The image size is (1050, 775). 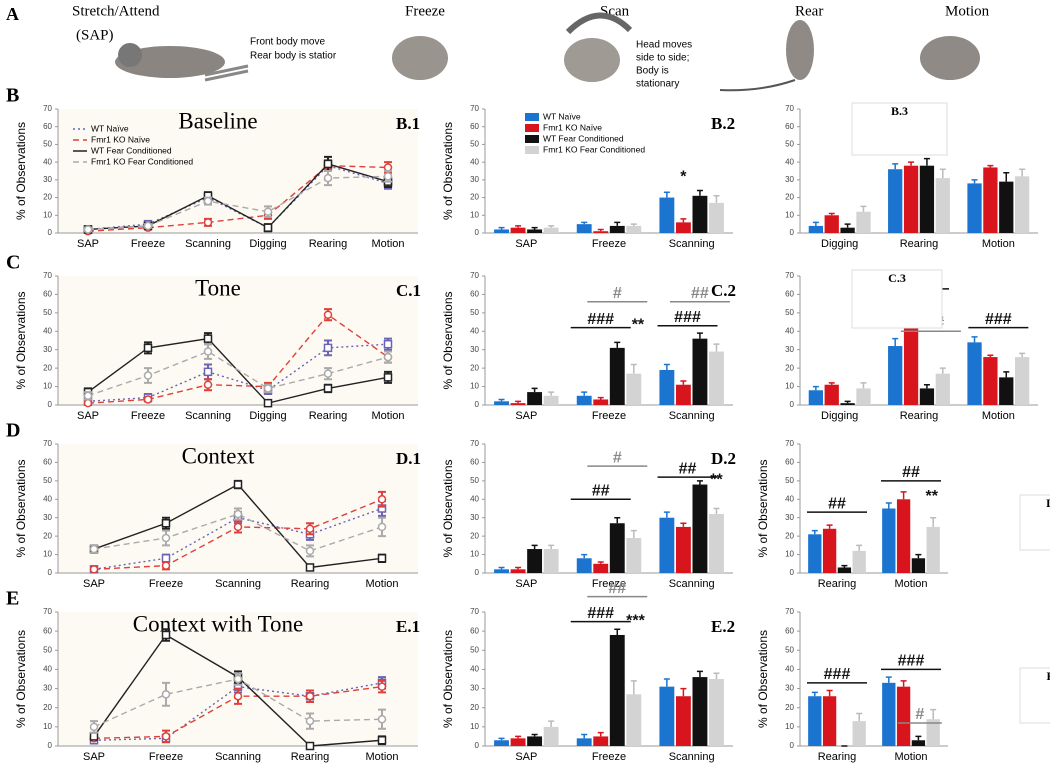 What do you see at coordinates (594, 149) in the screenshot?
I see `legend-label: Fmr1 KO Fear Conditioned` at bounding box center [594, 149].